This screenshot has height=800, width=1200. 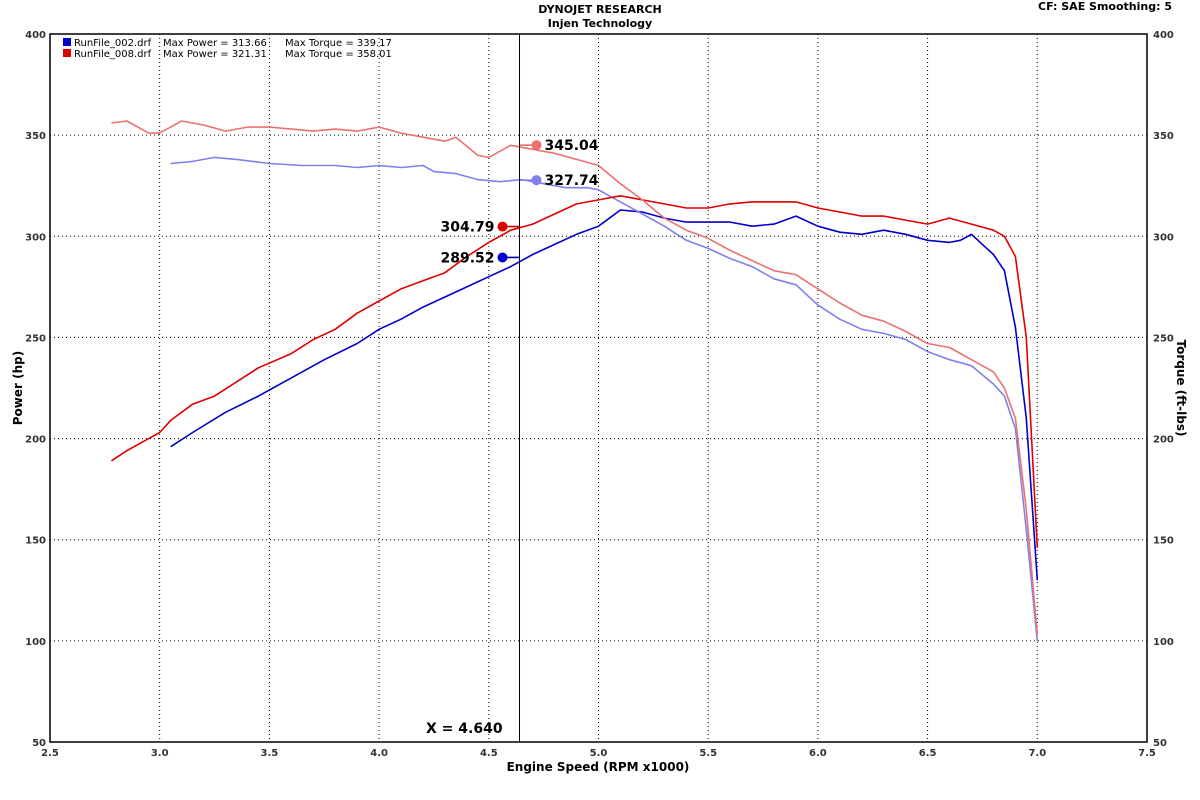 I want to click on y2-tick-label: 100, so click(x=1163, y=642).